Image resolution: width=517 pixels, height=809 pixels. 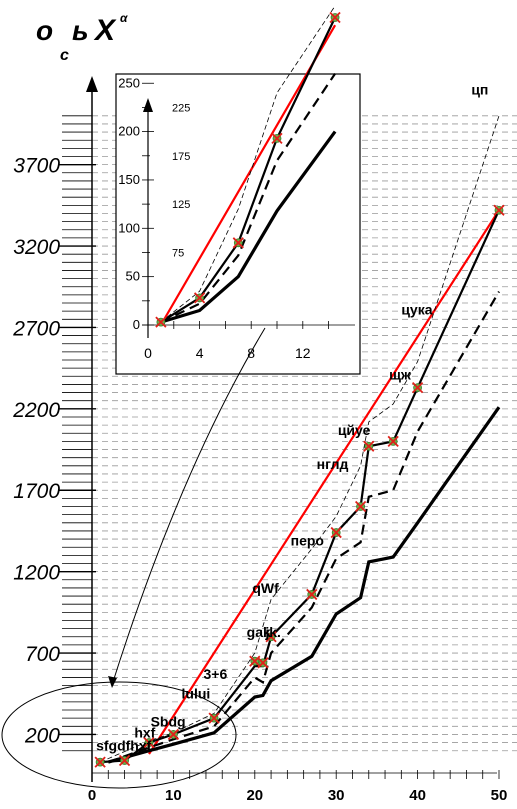 What do you see at coordinates (144, 733) in the screenshot?
I see `annotation-label: hxf` at bounding box center [144, 733].